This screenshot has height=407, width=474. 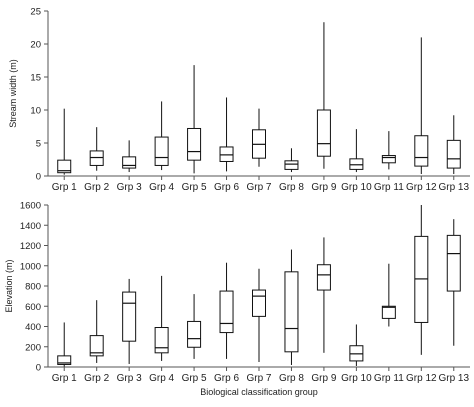 What do you see at coordinates (30, 226) in the screenshot?
I see `y-tick-label: 1400` at bounding box center [30, 226].